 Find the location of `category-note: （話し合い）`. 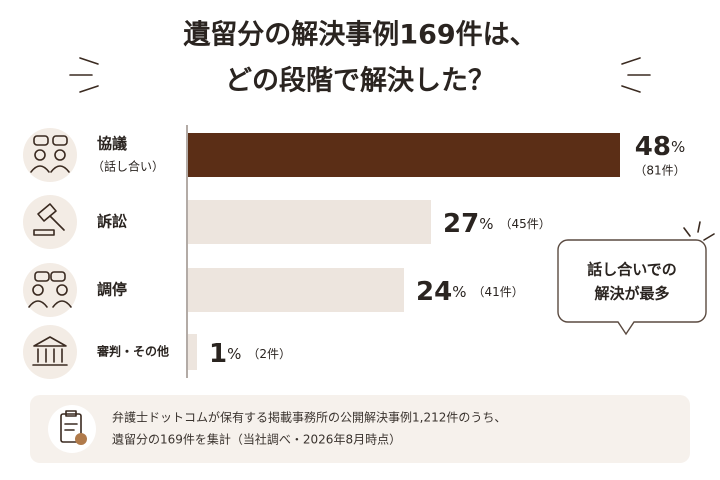

category-note: （話し合い） is located at coordinates (128, 166).